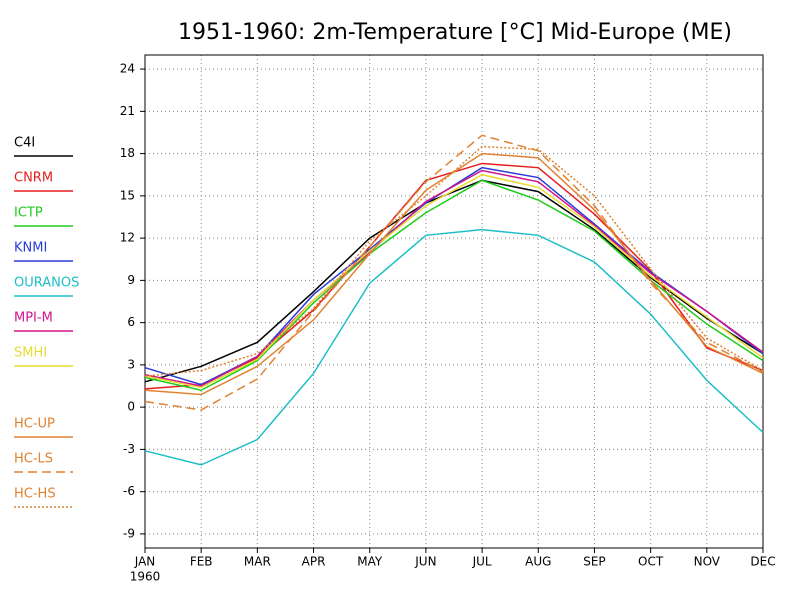 The width and height of the screenshot is (800, 600). What do you see at coordinates (28, 213) in the screenshot?
I see `legend-label: ICTP` at bounding box center [28, 213].